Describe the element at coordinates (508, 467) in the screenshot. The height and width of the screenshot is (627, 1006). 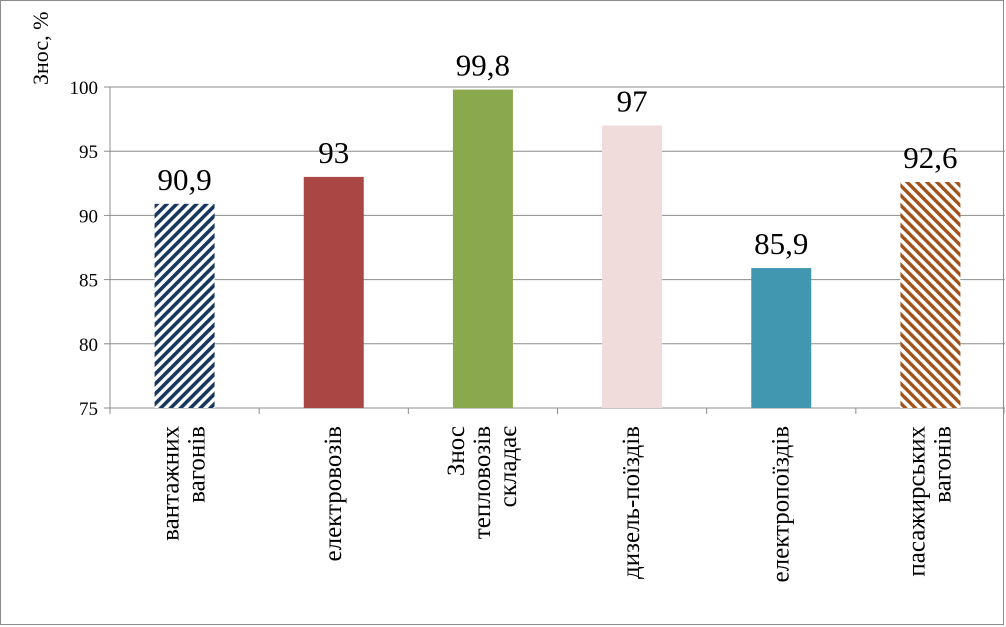
I see `category-label-line: складає` at that location.